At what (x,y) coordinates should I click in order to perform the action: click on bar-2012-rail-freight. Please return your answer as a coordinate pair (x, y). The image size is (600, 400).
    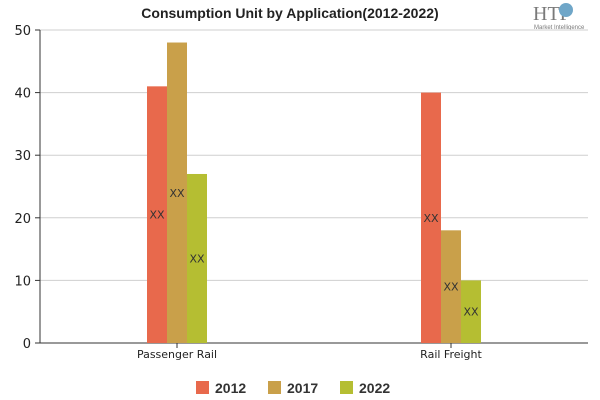
    Looking at the image, I should click on (431, 217).